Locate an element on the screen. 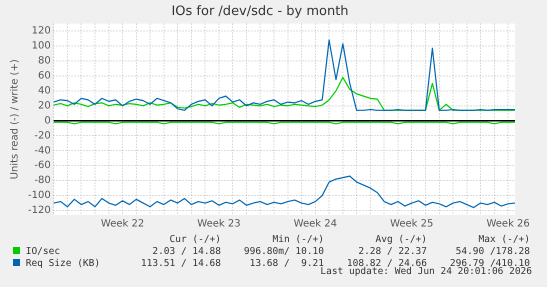 The height and width of the screenshot is (287, 547). text: 113.51 / 14.68 is located at coordinates (180, 263).